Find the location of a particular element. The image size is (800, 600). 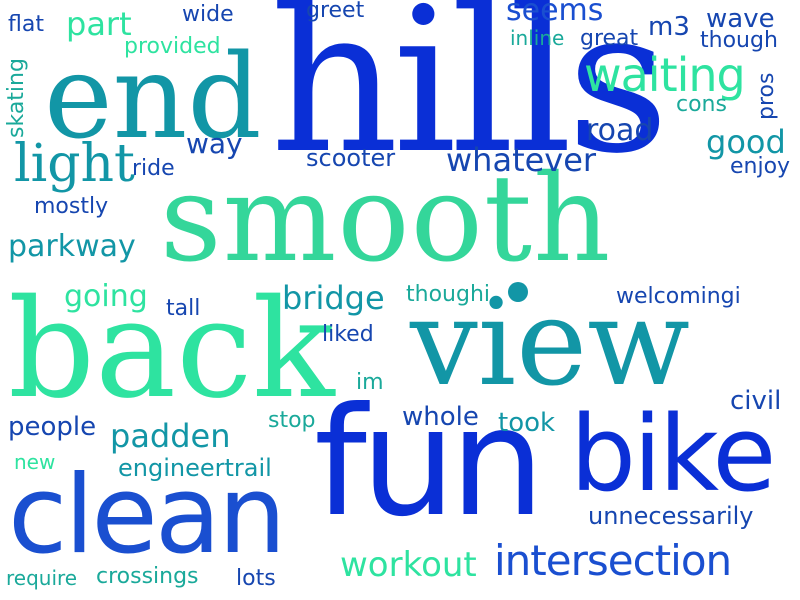

word-pros: pros is located at coordinates (766, 96).